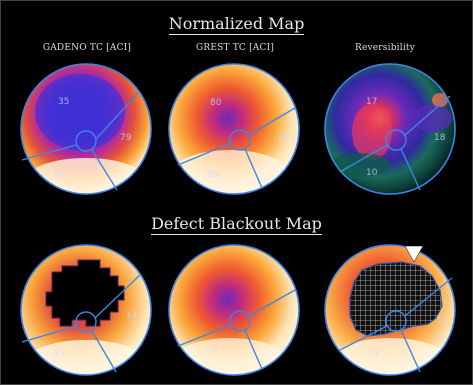 The height and width of the screenshot is (385, 473). What do you see at coordinates (63, 102) in the screenshot?
I see `segment-label: 35` at bounding box center [63, 102].